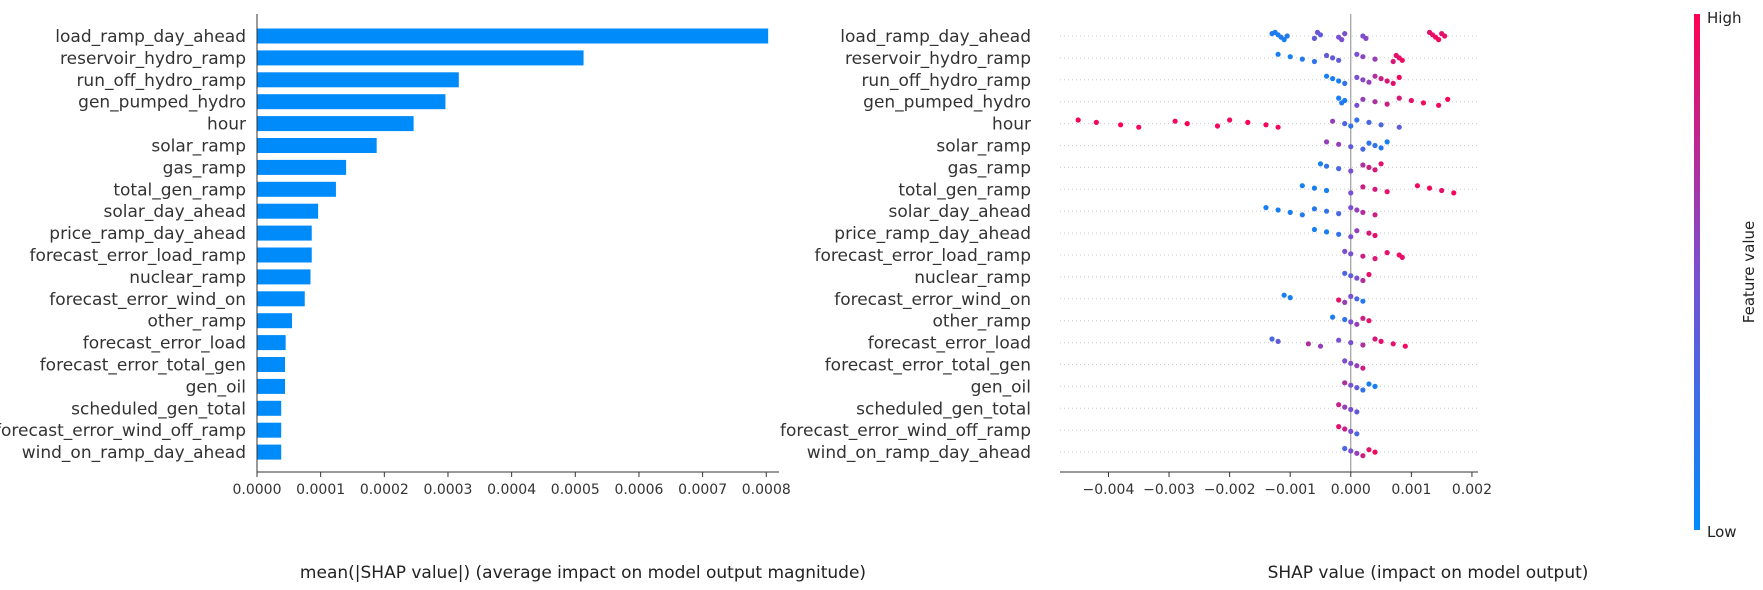  I want to click on beeswarm-label-reservoir-hydro-ramp: reservoir_hydro_ramp, so click(938, 59).